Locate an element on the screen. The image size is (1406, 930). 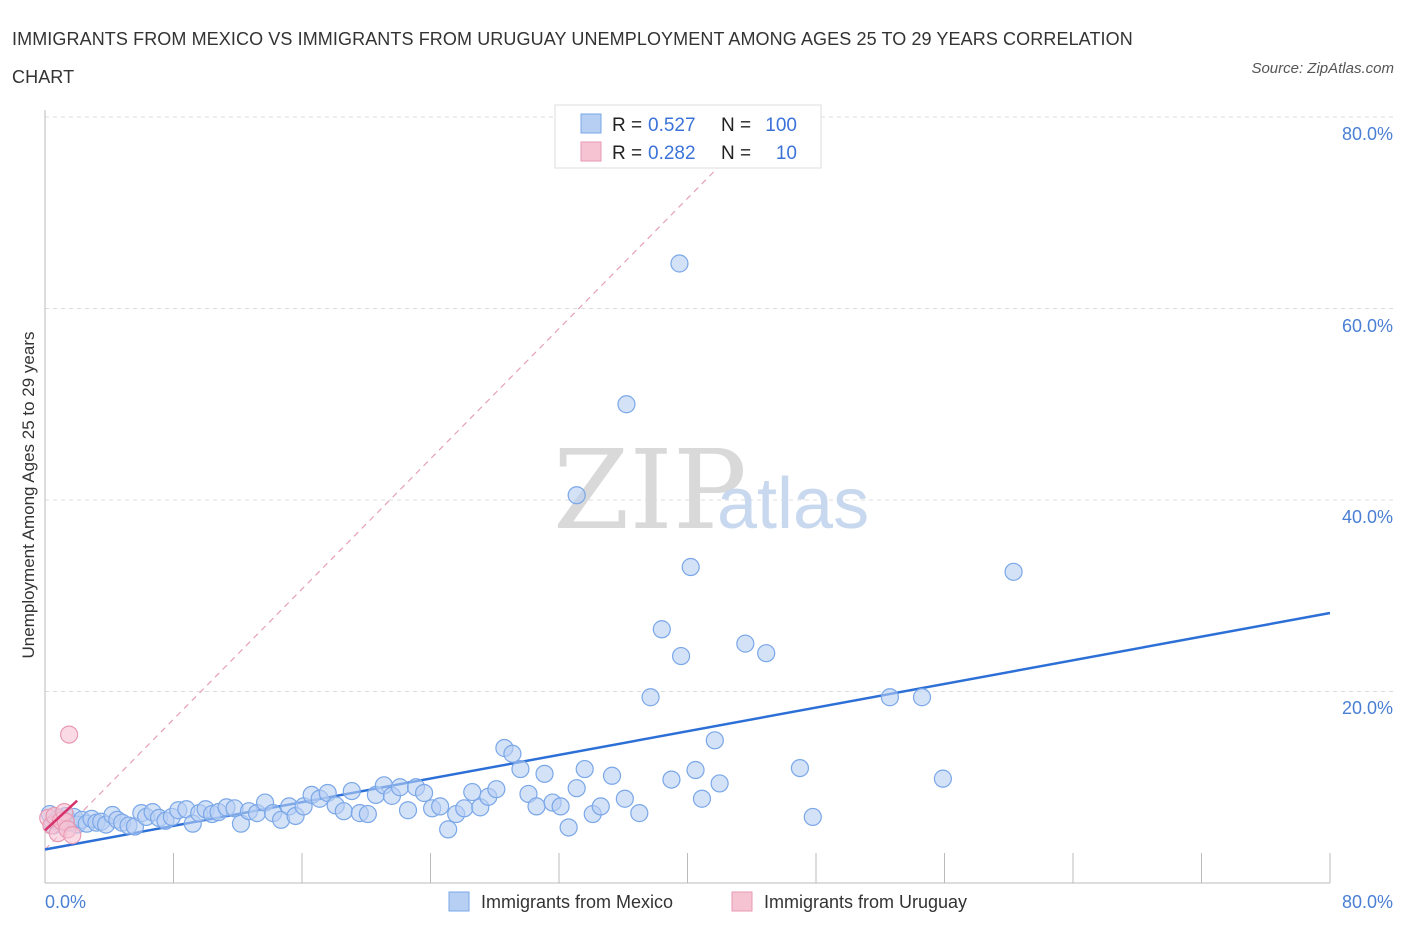
stats-r-value-mexico: 0.527 is located at coordinates (672, 125).